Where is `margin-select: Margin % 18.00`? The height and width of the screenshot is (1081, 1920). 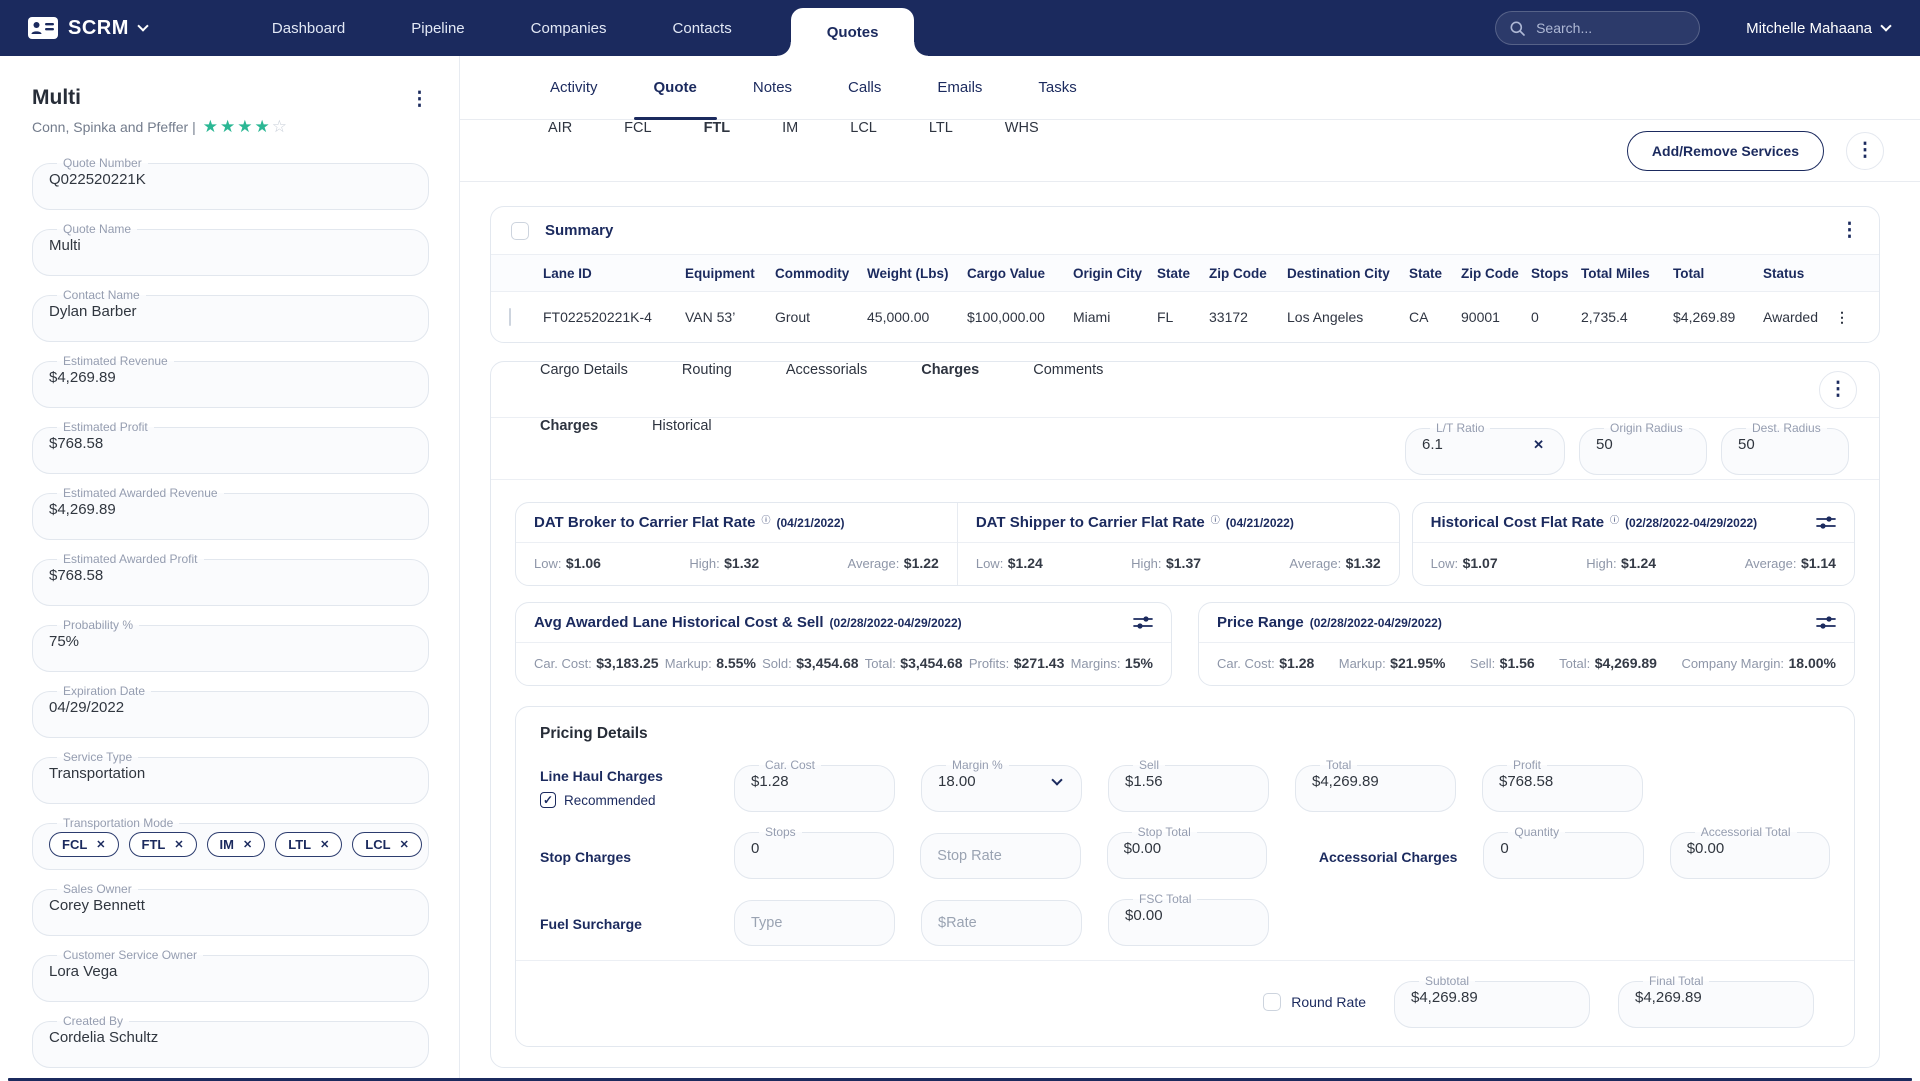 margin-select: Margin % 18.00 is located at coordinates (1001, 785).